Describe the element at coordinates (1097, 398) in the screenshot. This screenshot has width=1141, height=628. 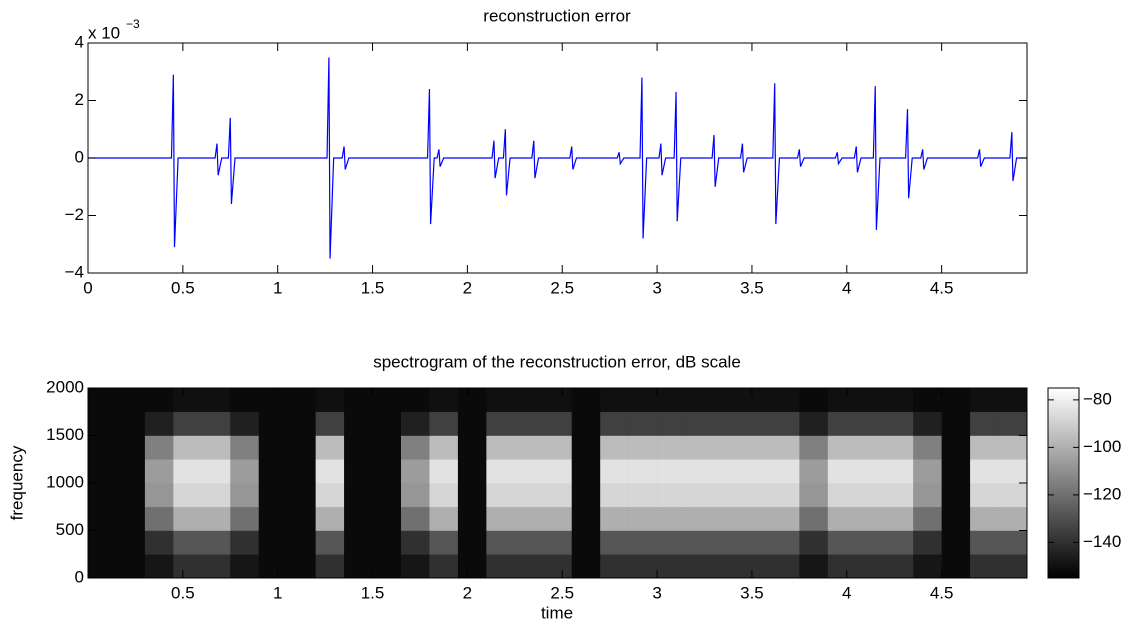
I see `colorbar-tick-label: −80` at that location.